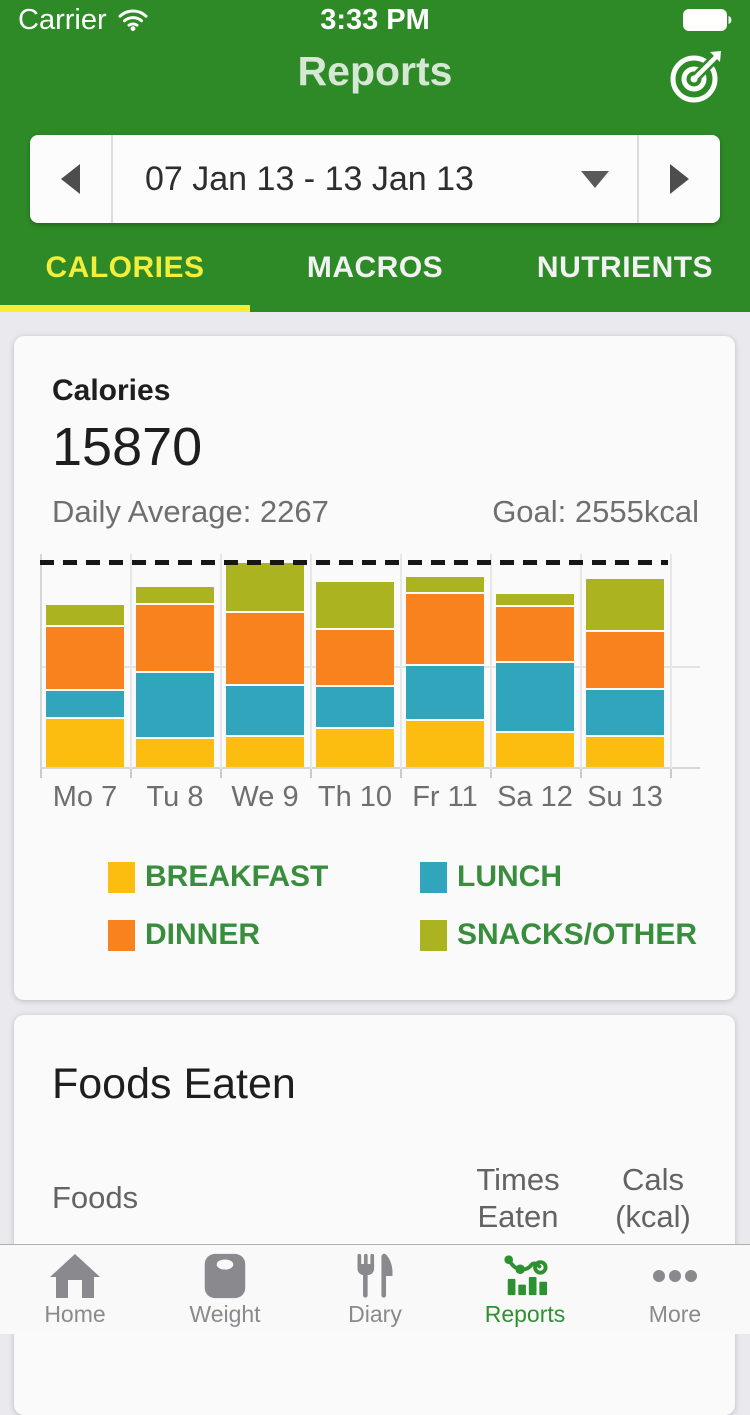 The width and height of the screenshot is (750, 1415). I want to click on column-foods: Foods, so click(95, 1198).